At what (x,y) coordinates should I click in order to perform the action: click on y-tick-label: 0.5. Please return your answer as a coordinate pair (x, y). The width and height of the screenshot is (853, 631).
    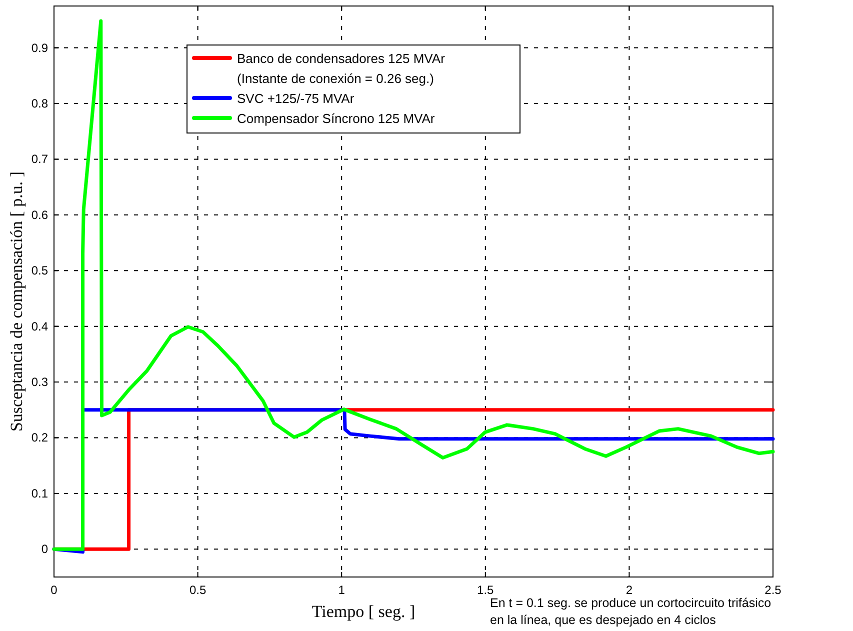
    Looking at the image, I should click on (39, 271).